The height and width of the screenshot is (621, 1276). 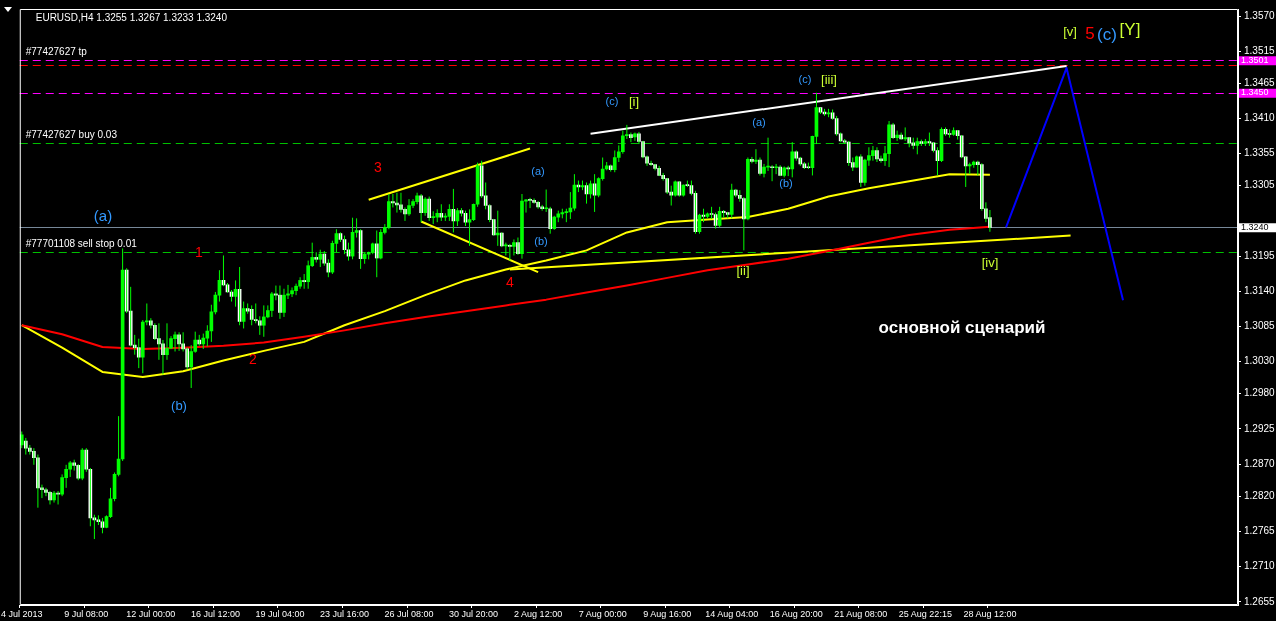 What do you see at coordinates (1260, 428) in the screenshot?
I see `y-tick-label: 1.2925` at bounding box center [1260, 428].